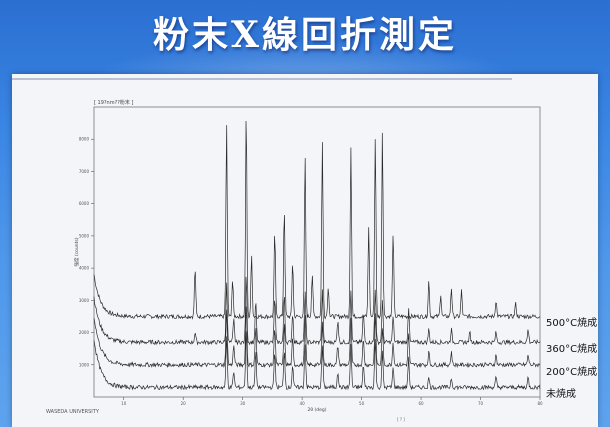 Image resolution: width=610 pixels, height=427 pixels. What do you see at coordinates (481, 403) in the screenshot?
I see `x-tick-label: 70` at bounding box center [481, 403].